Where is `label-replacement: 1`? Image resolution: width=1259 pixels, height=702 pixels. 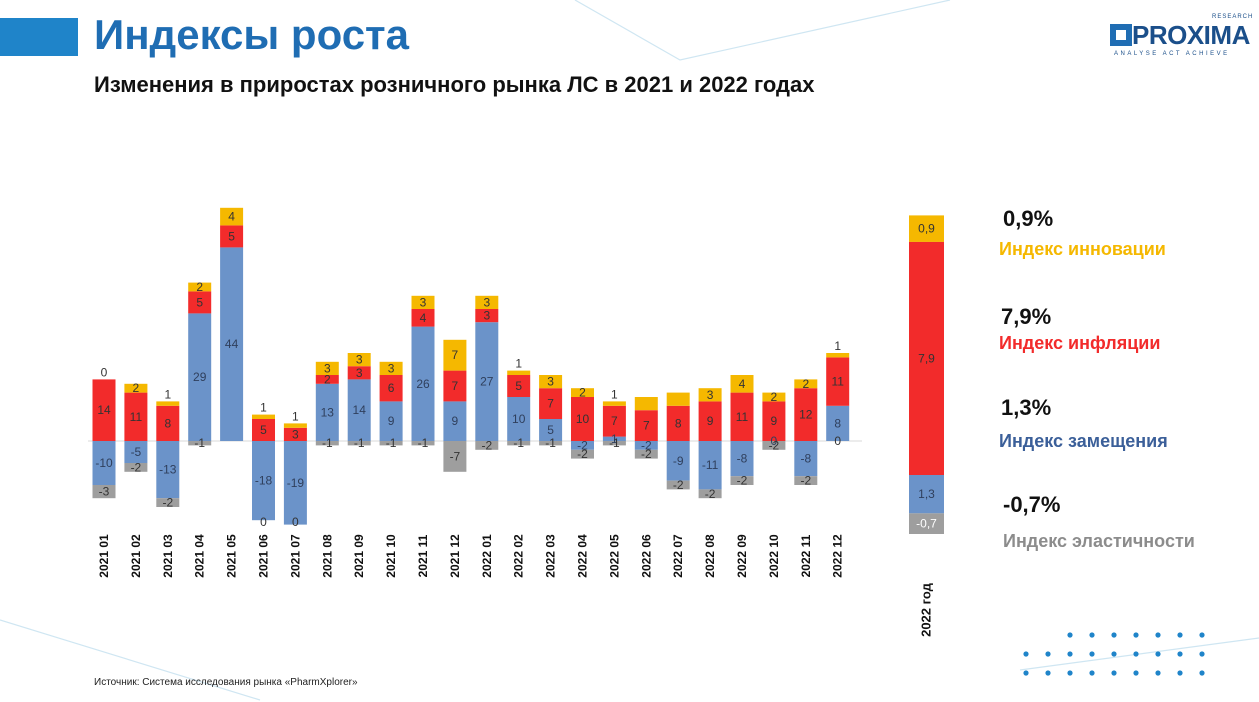 label-replacement: 1 is located at coordinates (614, 439).